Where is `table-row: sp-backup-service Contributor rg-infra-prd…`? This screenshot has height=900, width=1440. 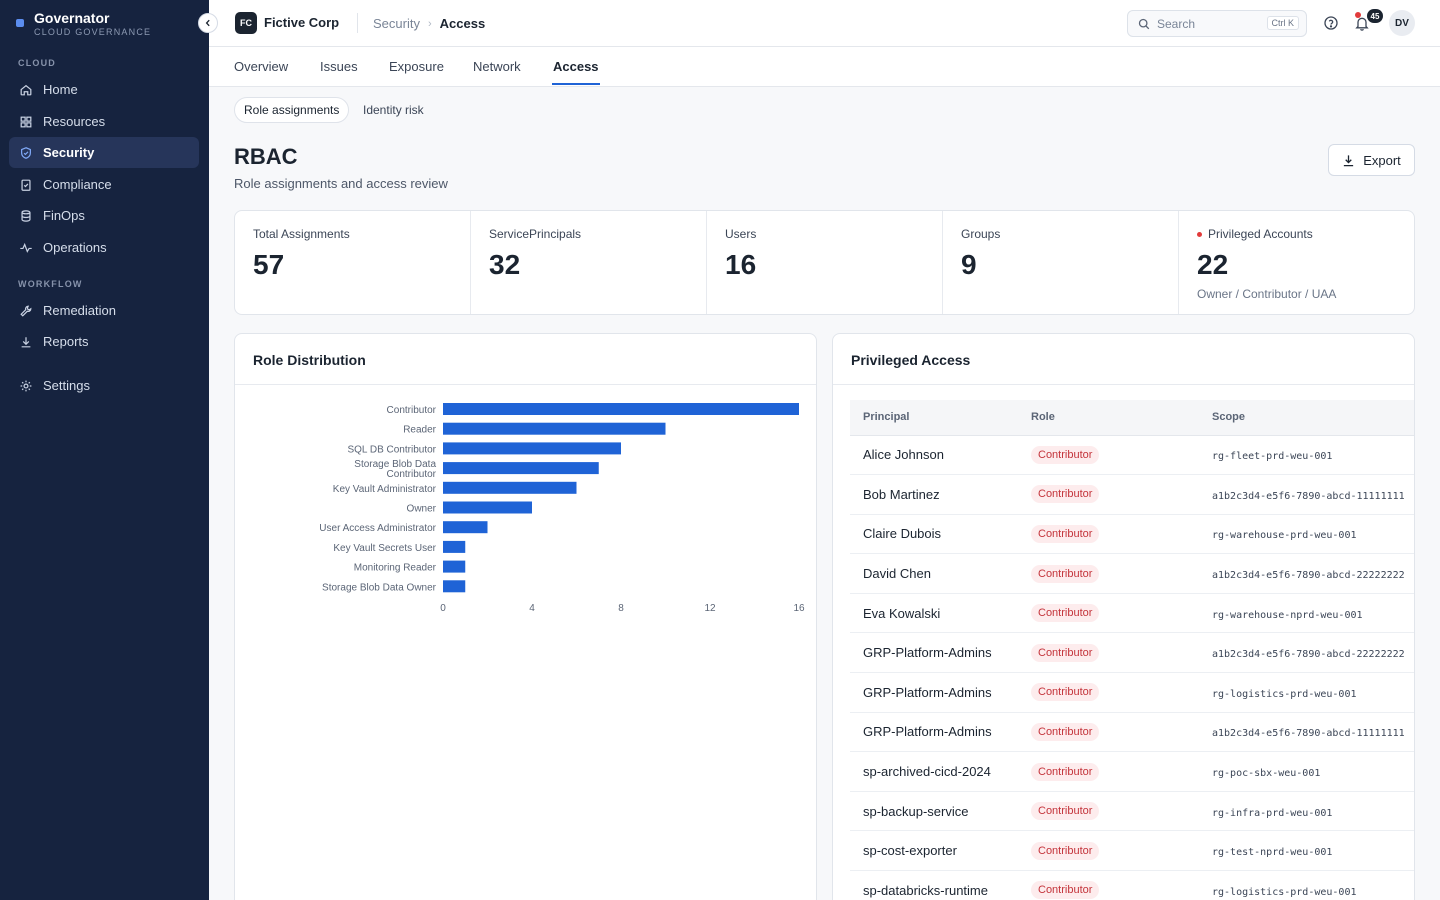 table-row: sp-backup-service Contributor rg-infra-prd… is located at coordinates (1132, 811).